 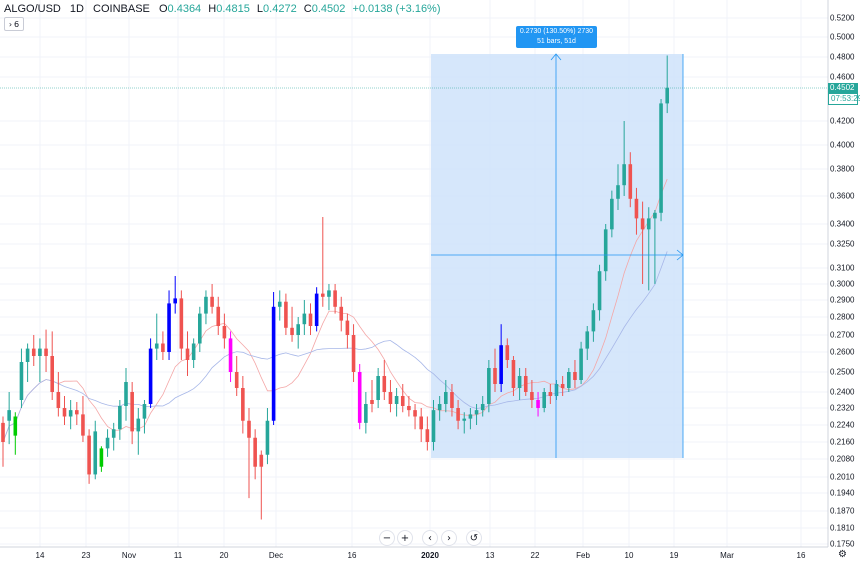 What do you see at coordinates (76, 9) in the screenshot?
I see `interval: 1D` at bounding box center [76, 9].